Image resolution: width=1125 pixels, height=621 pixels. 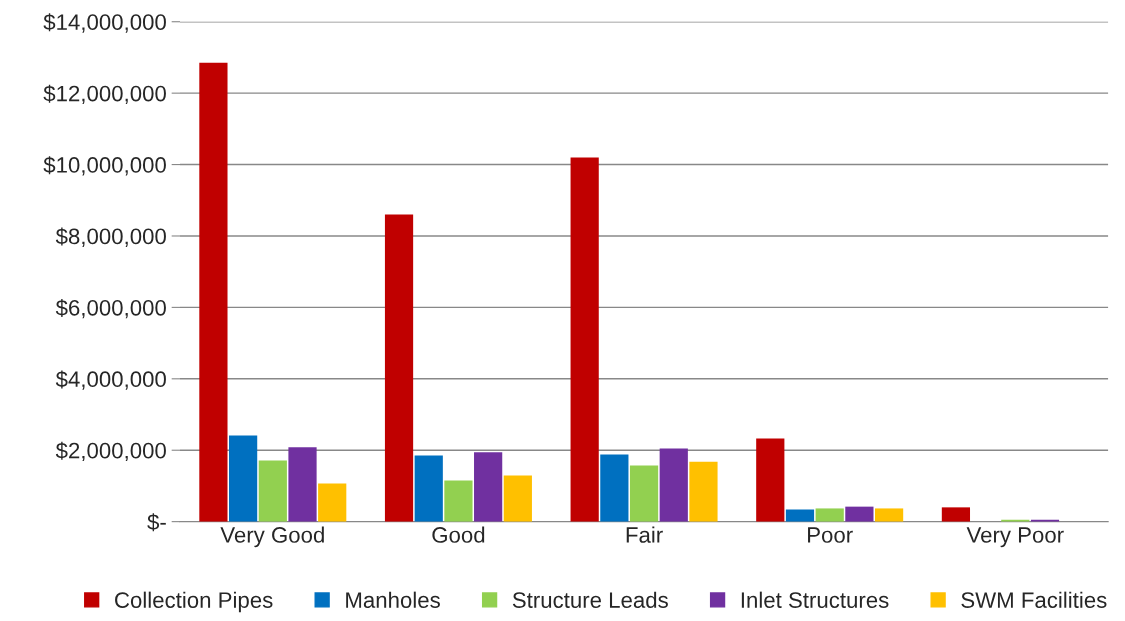 What do you see at coordinates (1034, 599) in the screenshot?
I see `legend-label: SWM Facilities` at bounding box center [1034, 599].